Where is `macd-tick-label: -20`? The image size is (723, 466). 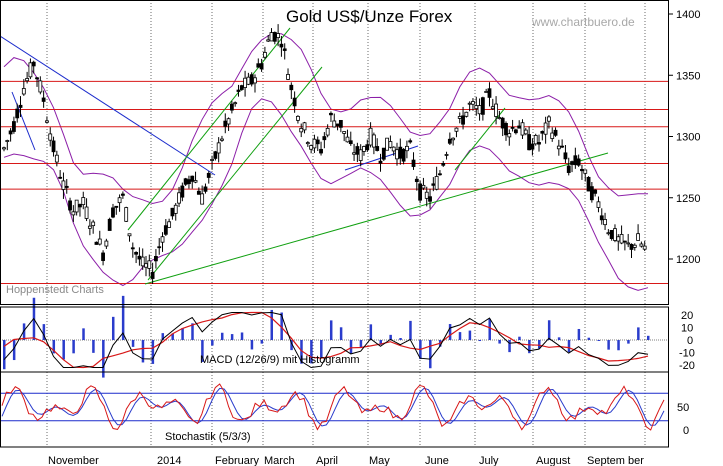
macd-tick-label: -20 is located at coordinates (687, 366).